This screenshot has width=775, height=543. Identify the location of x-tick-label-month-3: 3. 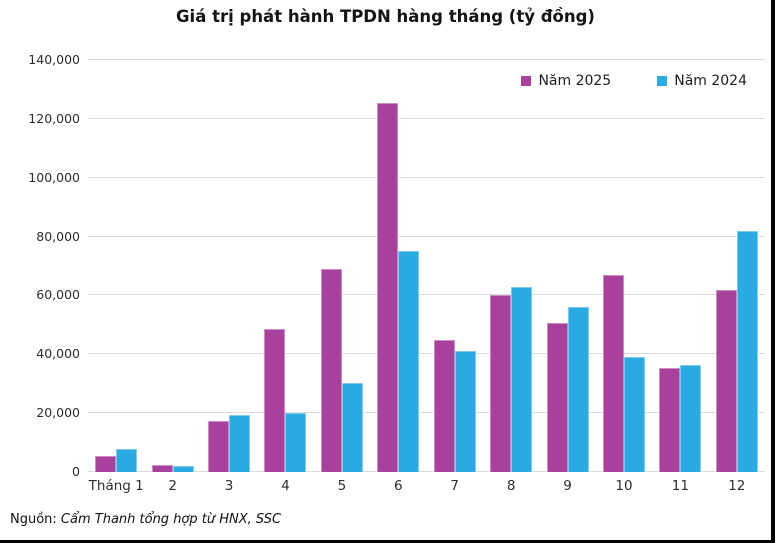
(229, 486).